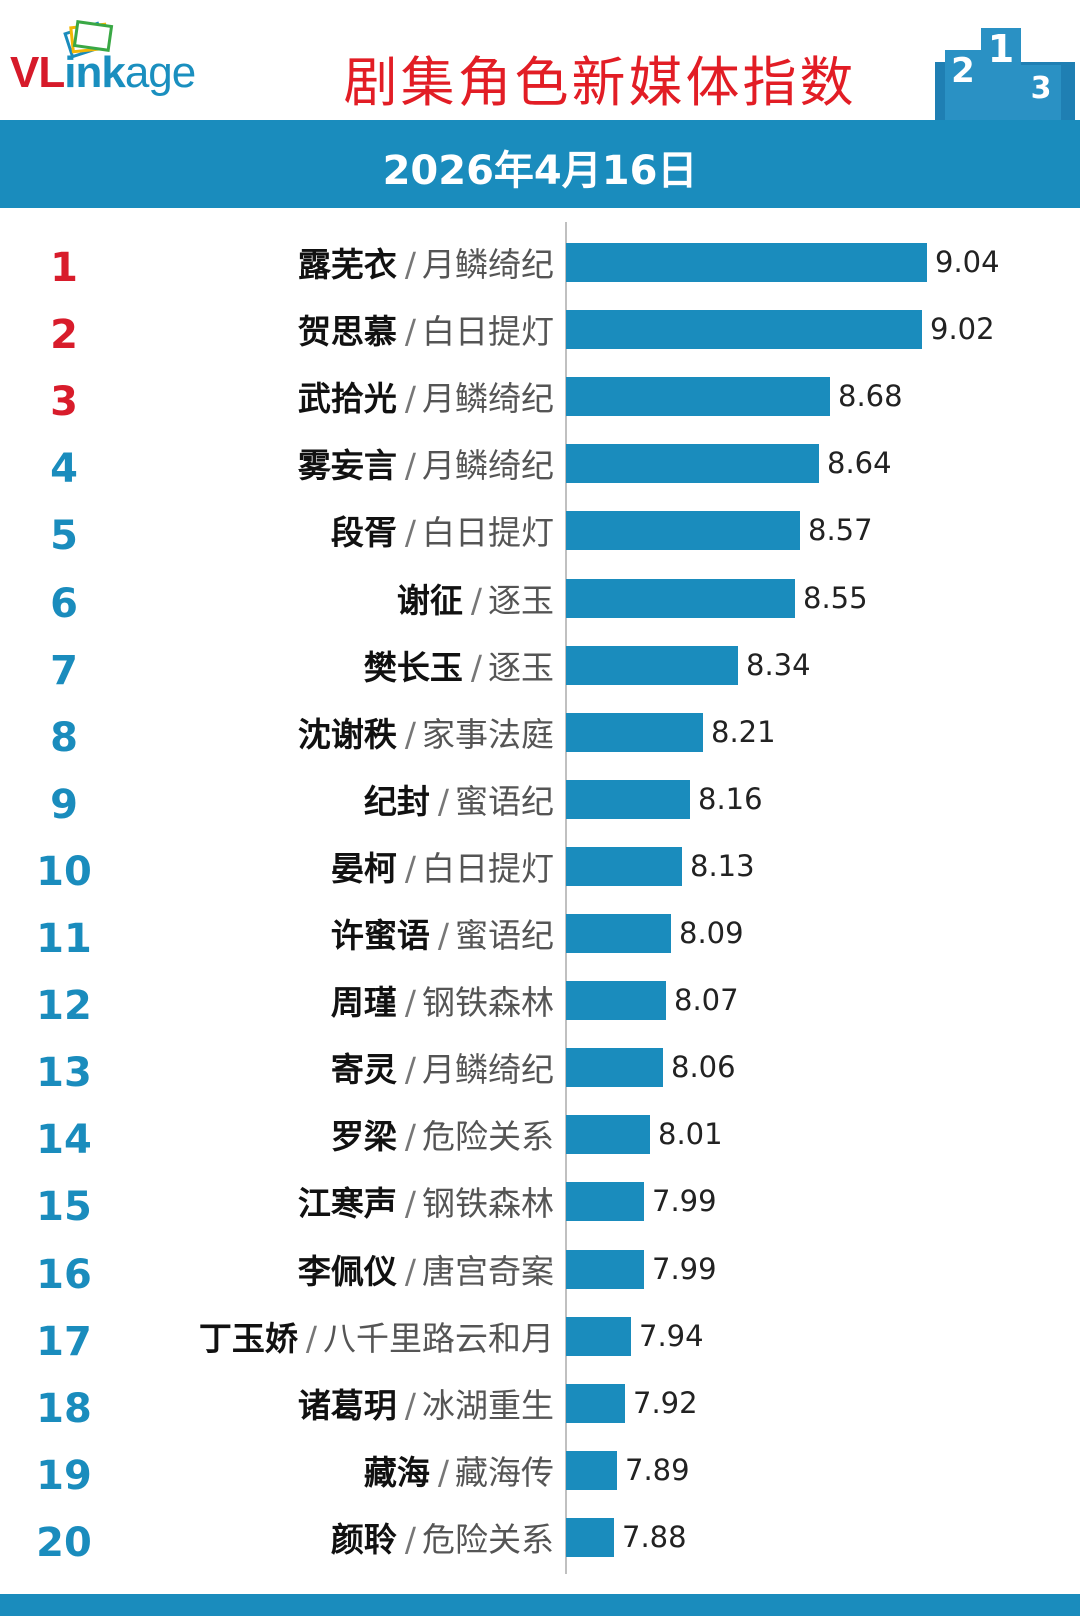 The image size is (1080, 1616). Describe the element at coordinates (859, 463) in the screenshot. I see `data-label: 8.64` at that location.